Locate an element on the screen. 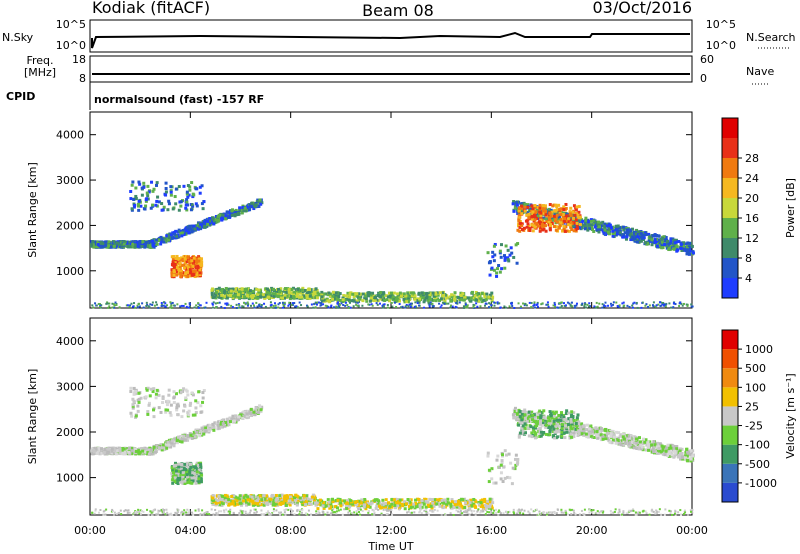 This screenshot has width=800, height=554. colorbar-tick-label: 1000 is located at coordinates (759, 349).